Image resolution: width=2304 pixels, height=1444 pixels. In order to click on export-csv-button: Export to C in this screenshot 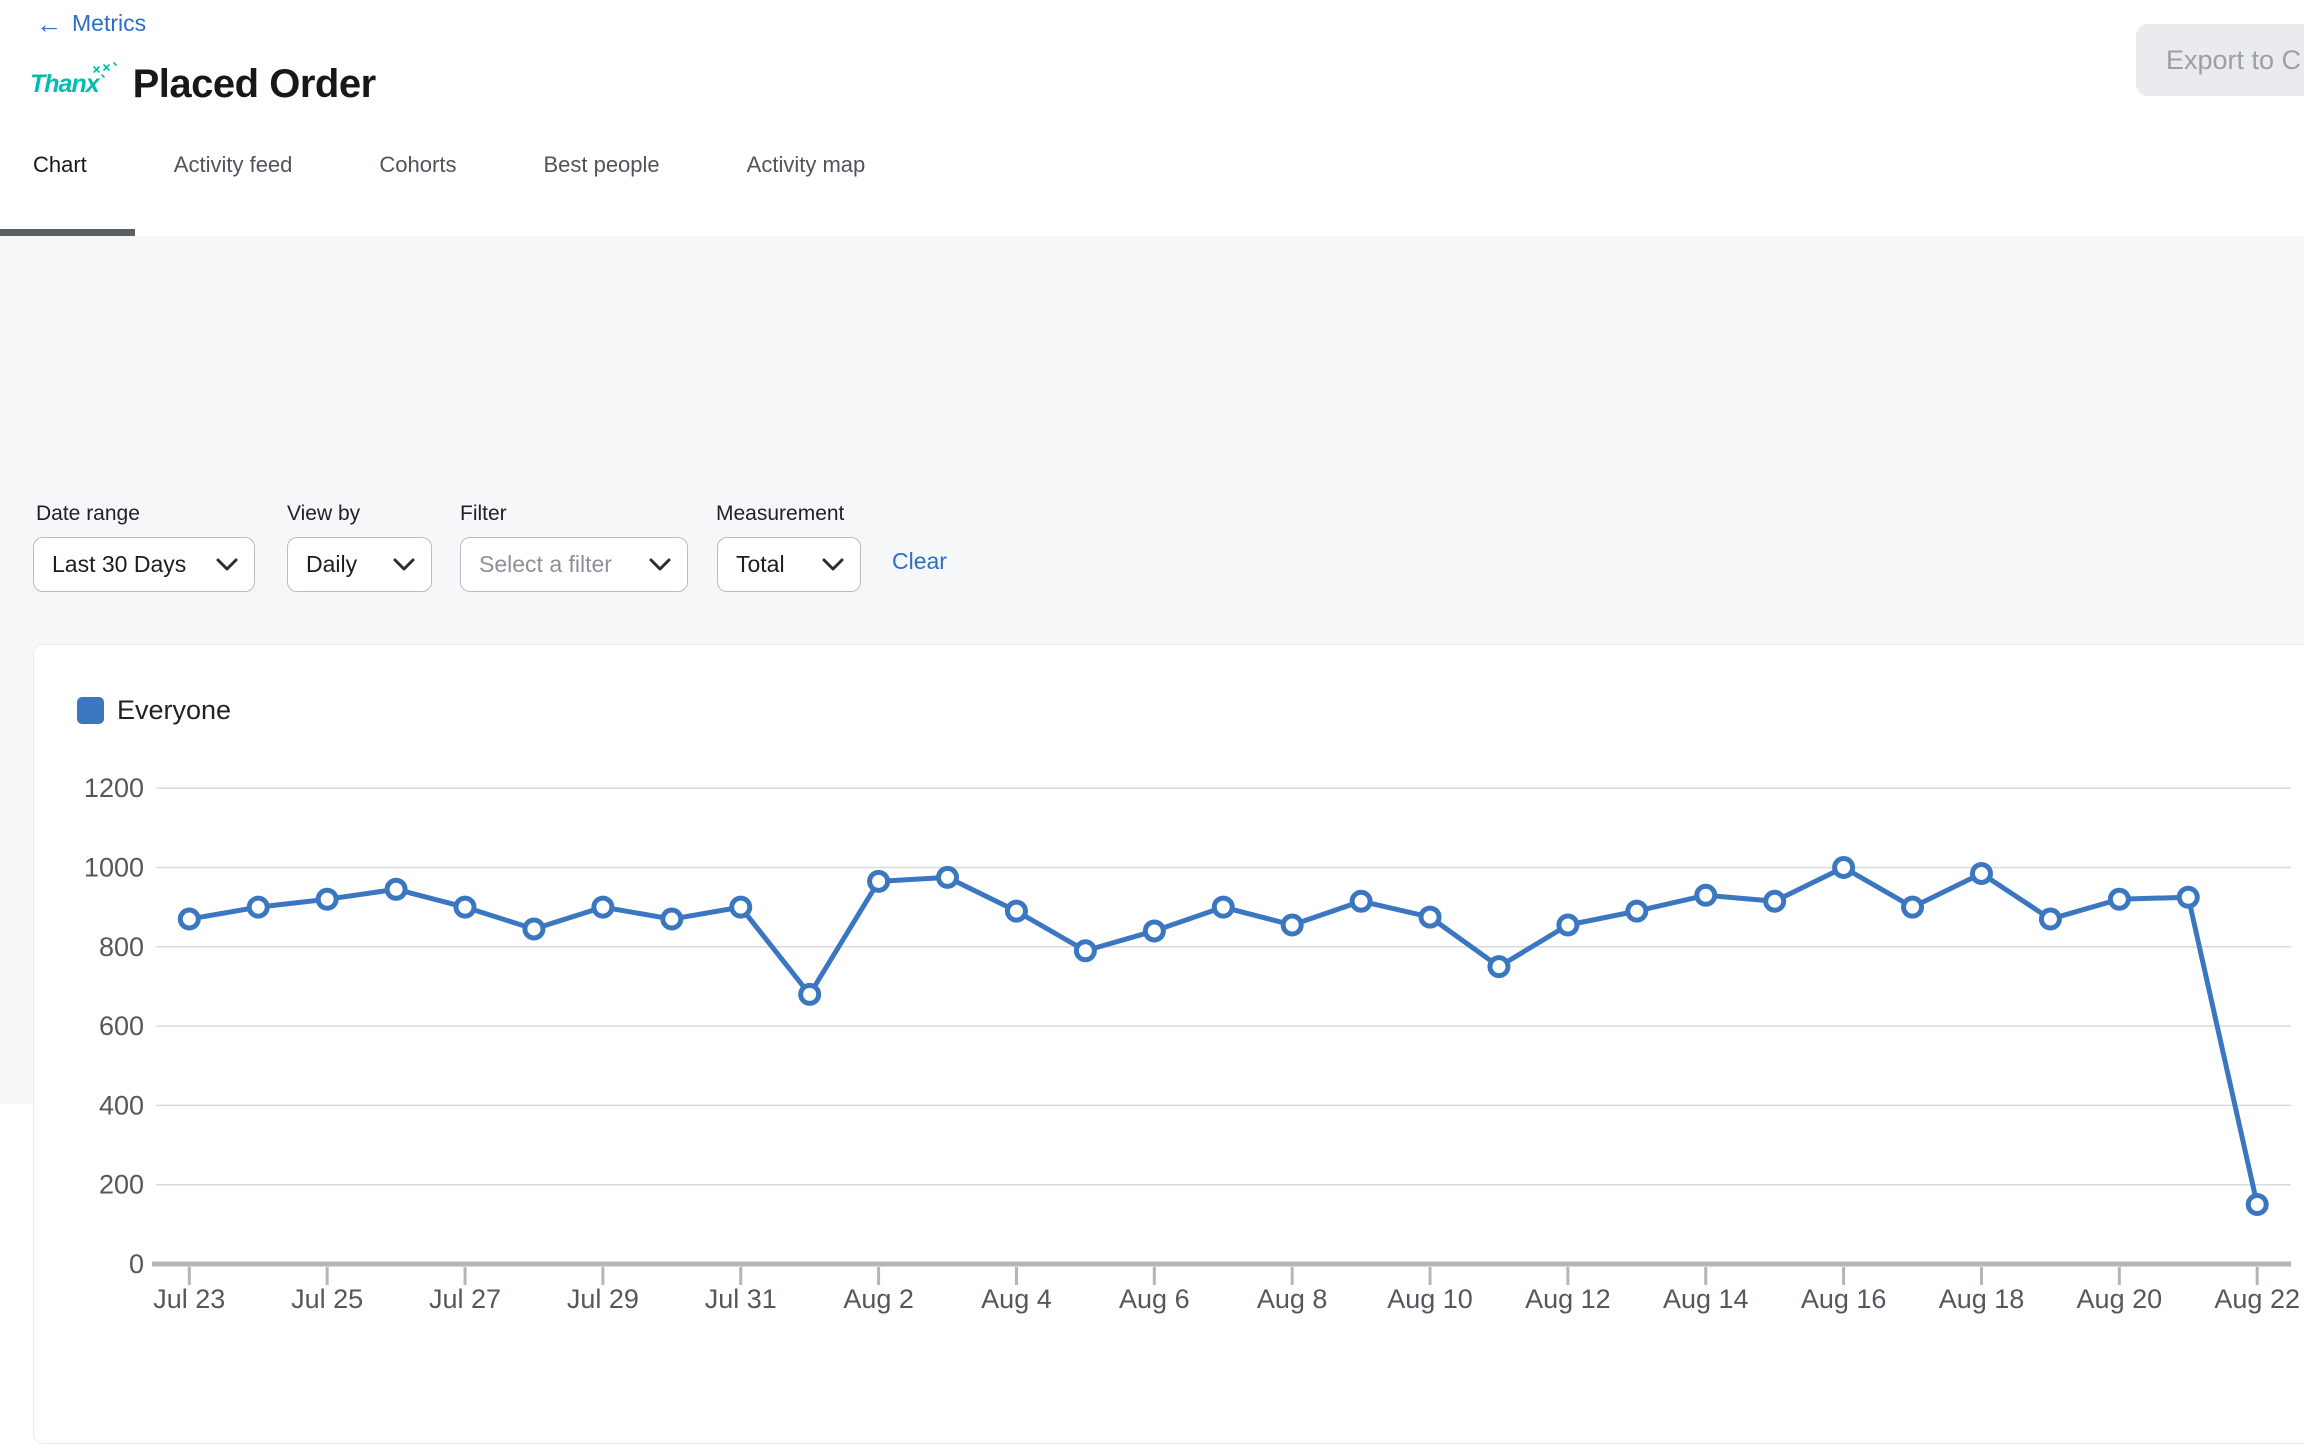, I will do `click(2220, 60)`.